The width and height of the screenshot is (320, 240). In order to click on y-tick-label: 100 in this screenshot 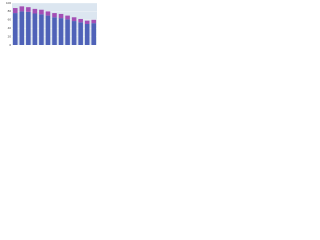, I will do `click(8, 3)`.